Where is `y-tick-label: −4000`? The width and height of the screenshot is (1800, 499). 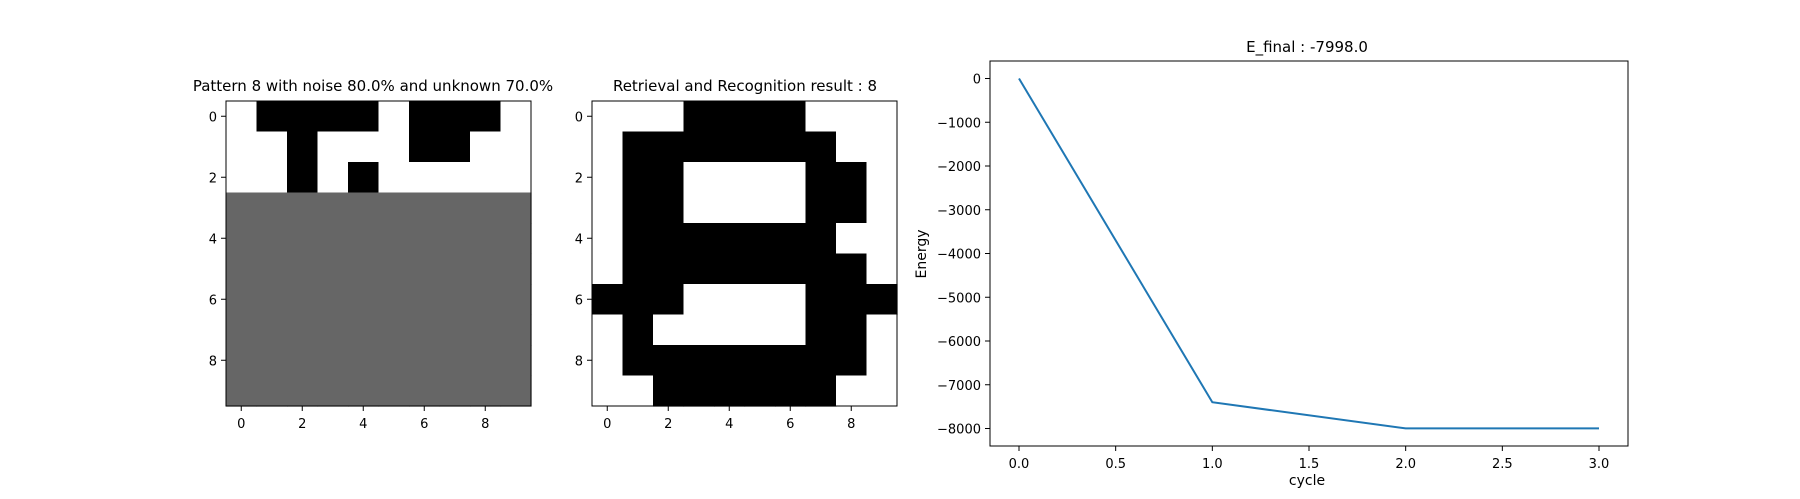 y-tick-label: −4000 is located at coordinates (959, 255).